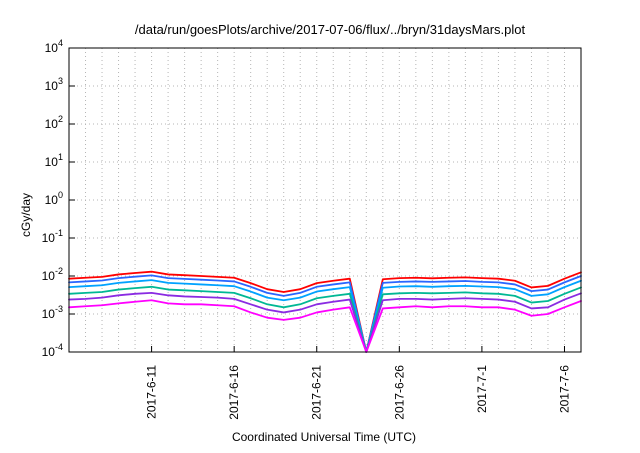 This screenshot has height=453, width=640. I want to click on y-tick-label: 10⁻³, so click(52, 312).